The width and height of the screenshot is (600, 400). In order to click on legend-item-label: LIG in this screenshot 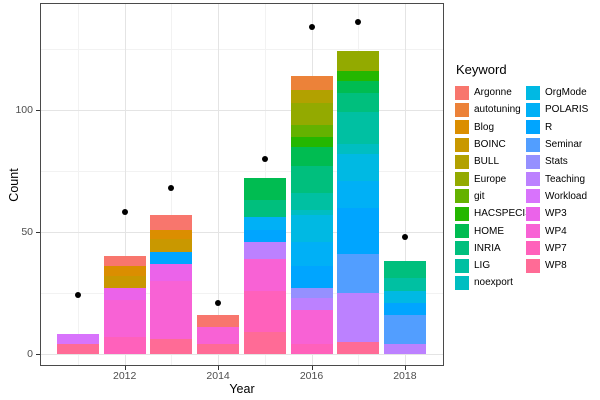, I will do `click(482, 266)`.